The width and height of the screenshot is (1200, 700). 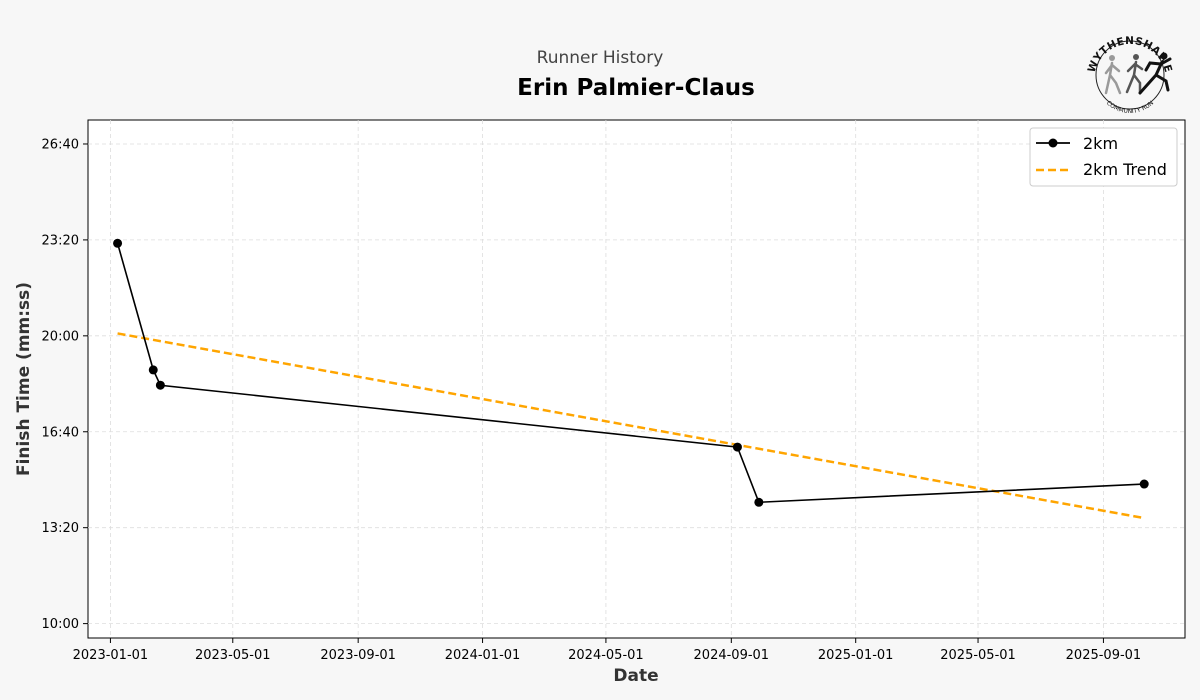 What do you see at coordinates (358, 655) in the screenshot?
I see `x-tick-label: 2023-09-01` at bounding box center [358, 655].